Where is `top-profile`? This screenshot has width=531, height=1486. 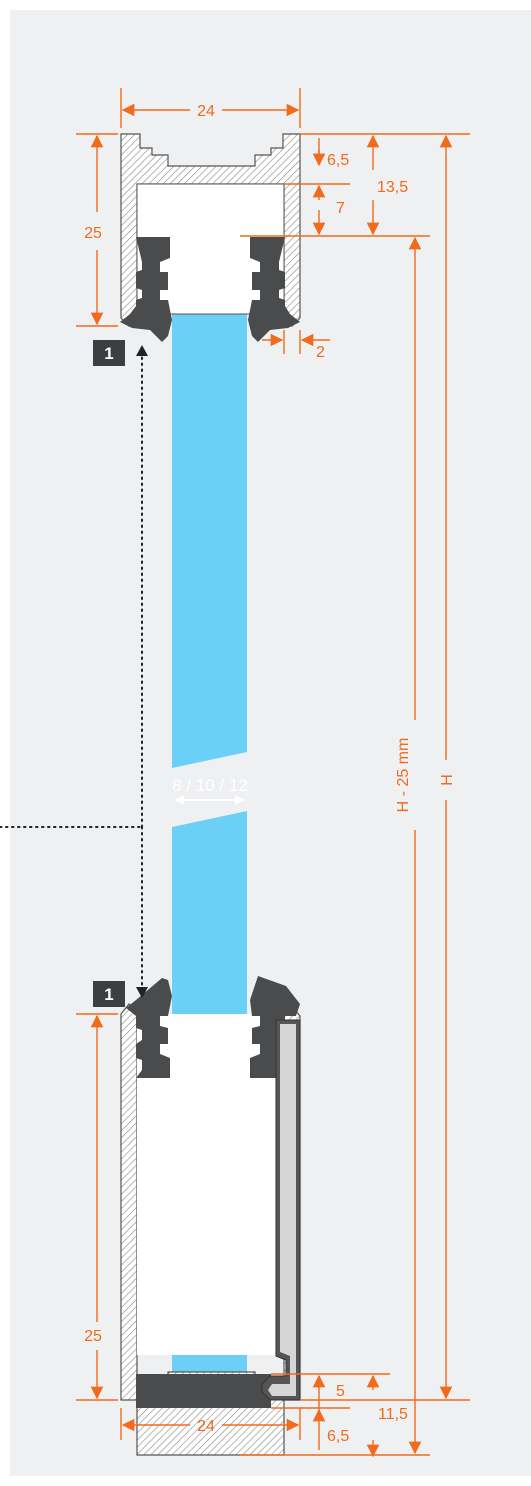 top-profile is located at coordinates (210, 237).